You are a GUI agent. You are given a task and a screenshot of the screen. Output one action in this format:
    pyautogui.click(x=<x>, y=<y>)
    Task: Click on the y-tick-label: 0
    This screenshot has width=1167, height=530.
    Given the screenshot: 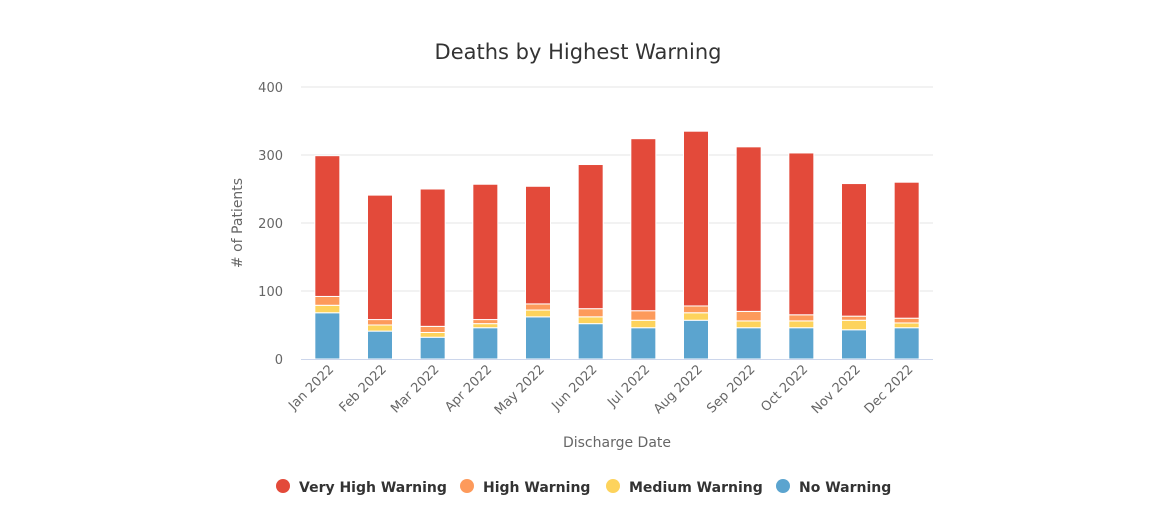 What is the action you would take?
    pyautogui.click(x=279, y=360)
    